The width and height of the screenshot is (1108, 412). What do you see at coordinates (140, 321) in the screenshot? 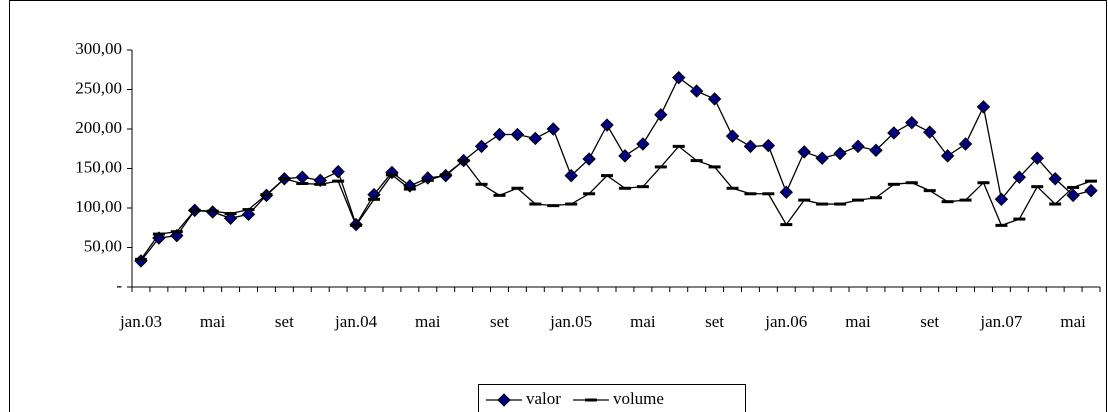
I see `x-tick-label: jan.03` at bounding box center [140, 321].